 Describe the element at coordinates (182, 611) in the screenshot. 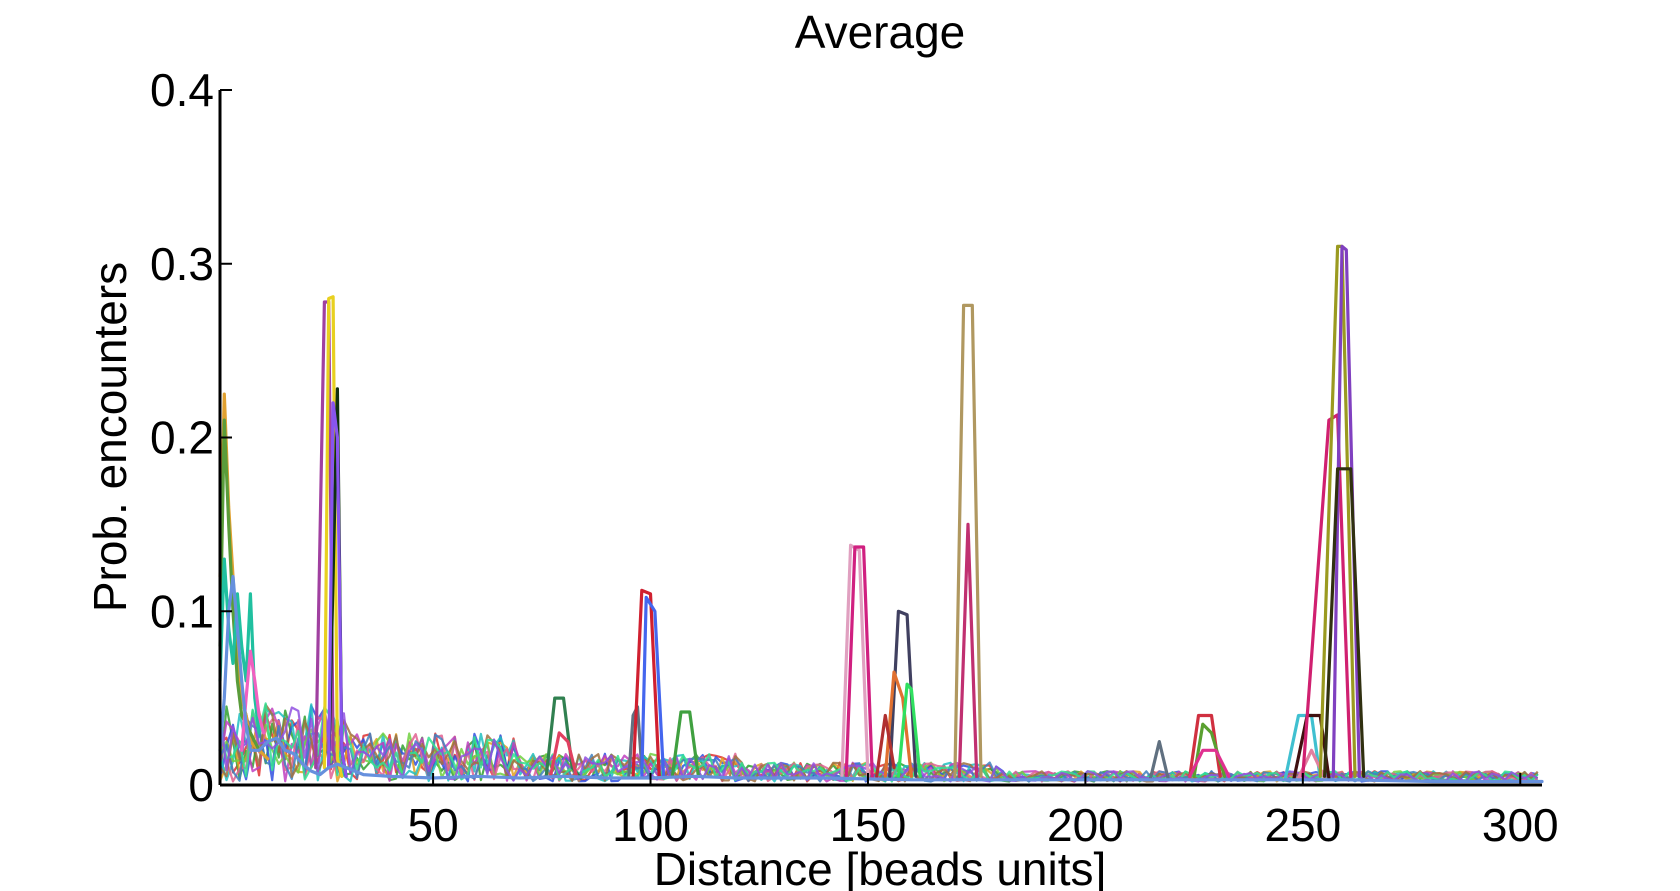

I see `y-tick-label-1: 0.1` at that location.